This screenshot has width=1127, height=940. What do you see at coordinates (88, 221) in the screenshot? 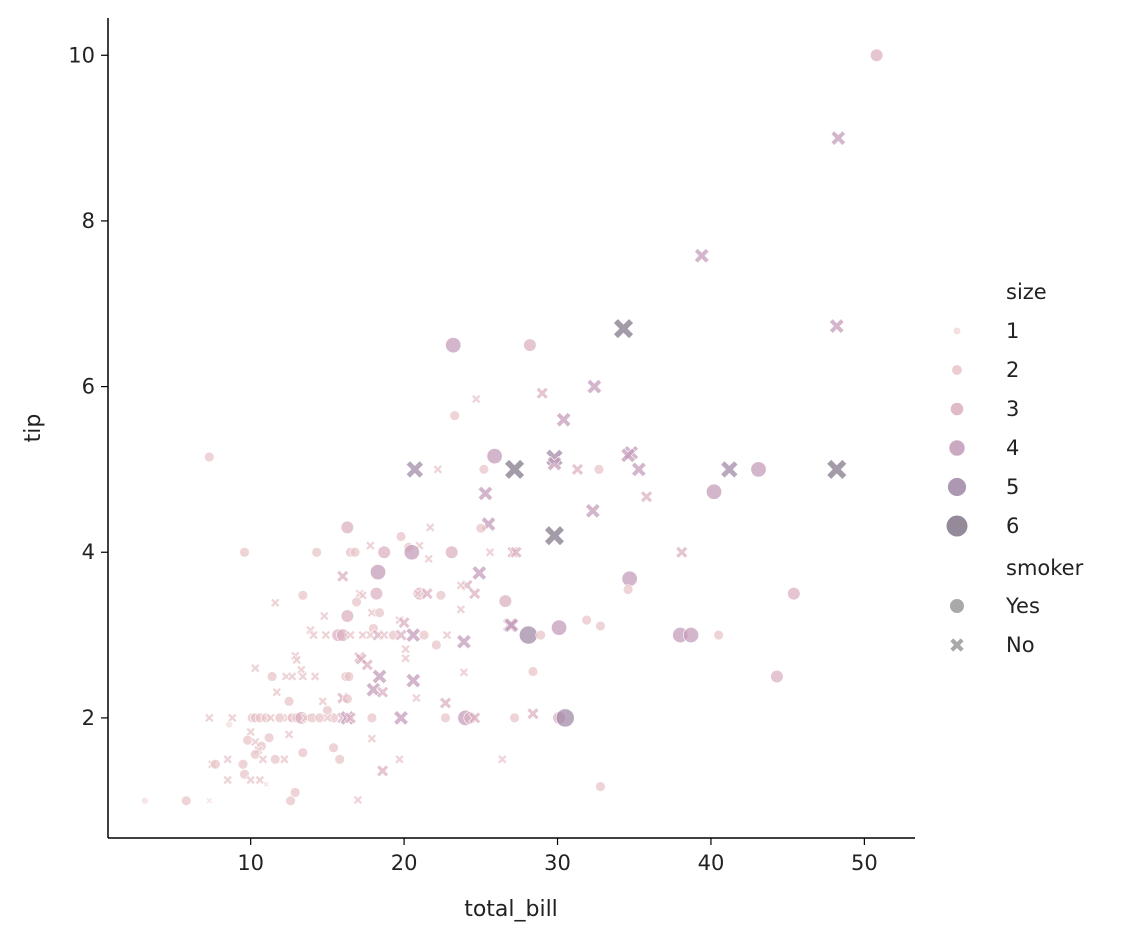
I see `y-tick-label: 8` at bounding box center [88, 221].